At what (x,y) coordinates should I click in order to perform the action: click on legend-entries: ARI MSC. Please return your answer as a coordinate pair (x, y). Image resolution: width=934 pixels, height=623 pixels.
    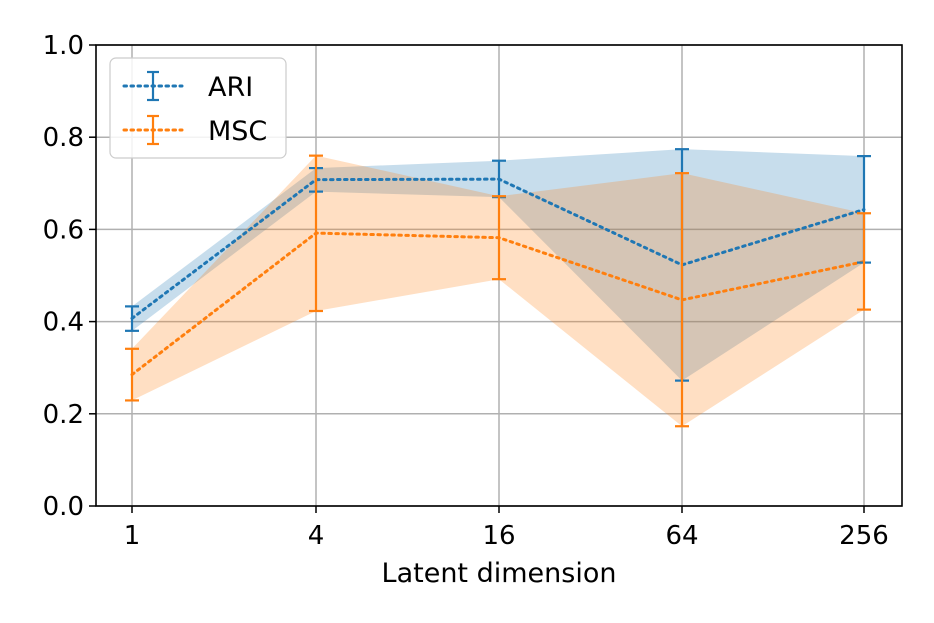
    Looking at the image, I should click on (194, 108).